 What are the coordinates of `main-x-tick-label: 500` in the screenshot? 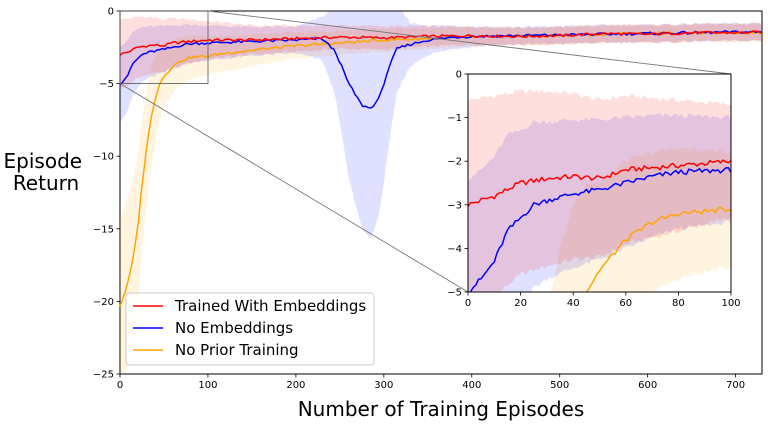 It's located at (559, 385).